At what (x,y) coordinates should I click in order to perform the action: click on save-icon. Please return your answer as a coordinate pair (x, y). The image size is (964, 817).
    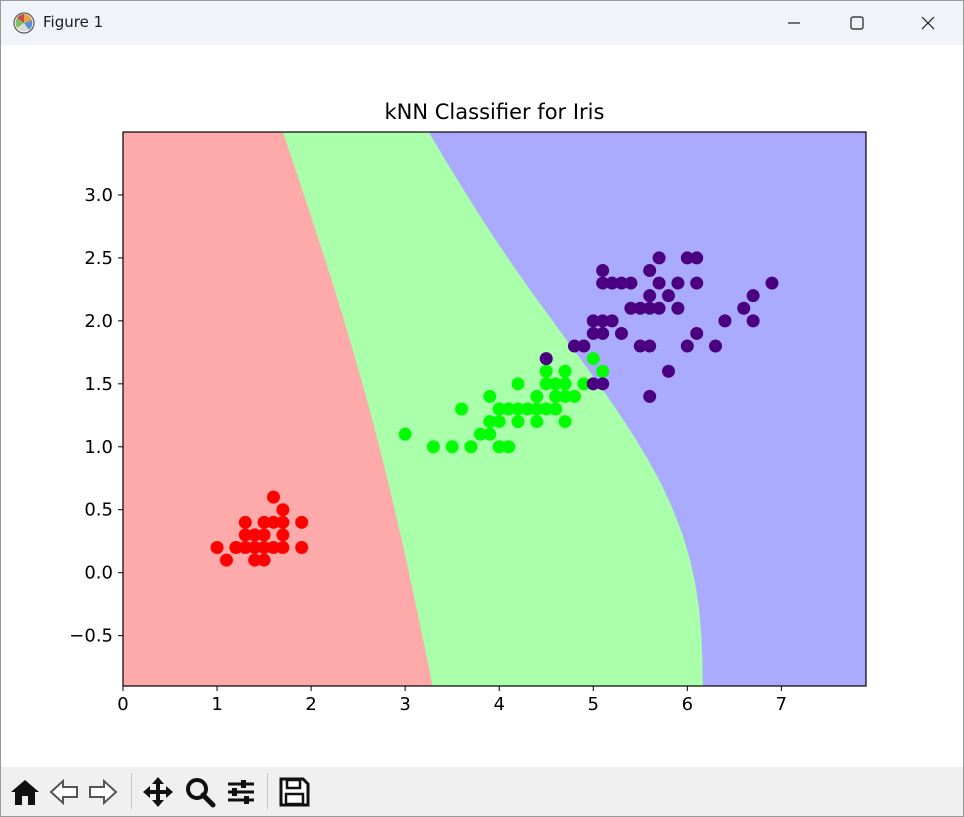
    Looking at the image, I should click on (294, 792).